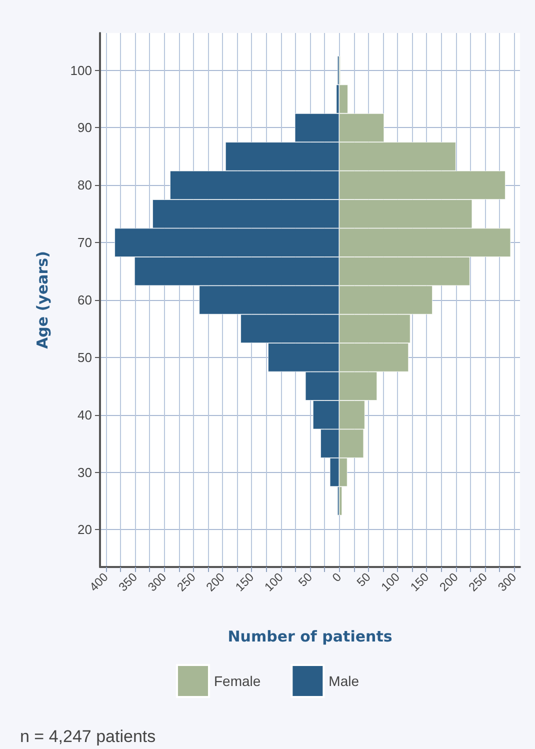 Image resolution: width=535 pixels, height=749 pixels. What do you see at coordinates (81, 70) in the screenshot?
I see `y-tick-label: 100` at bounding box center [81, 70].